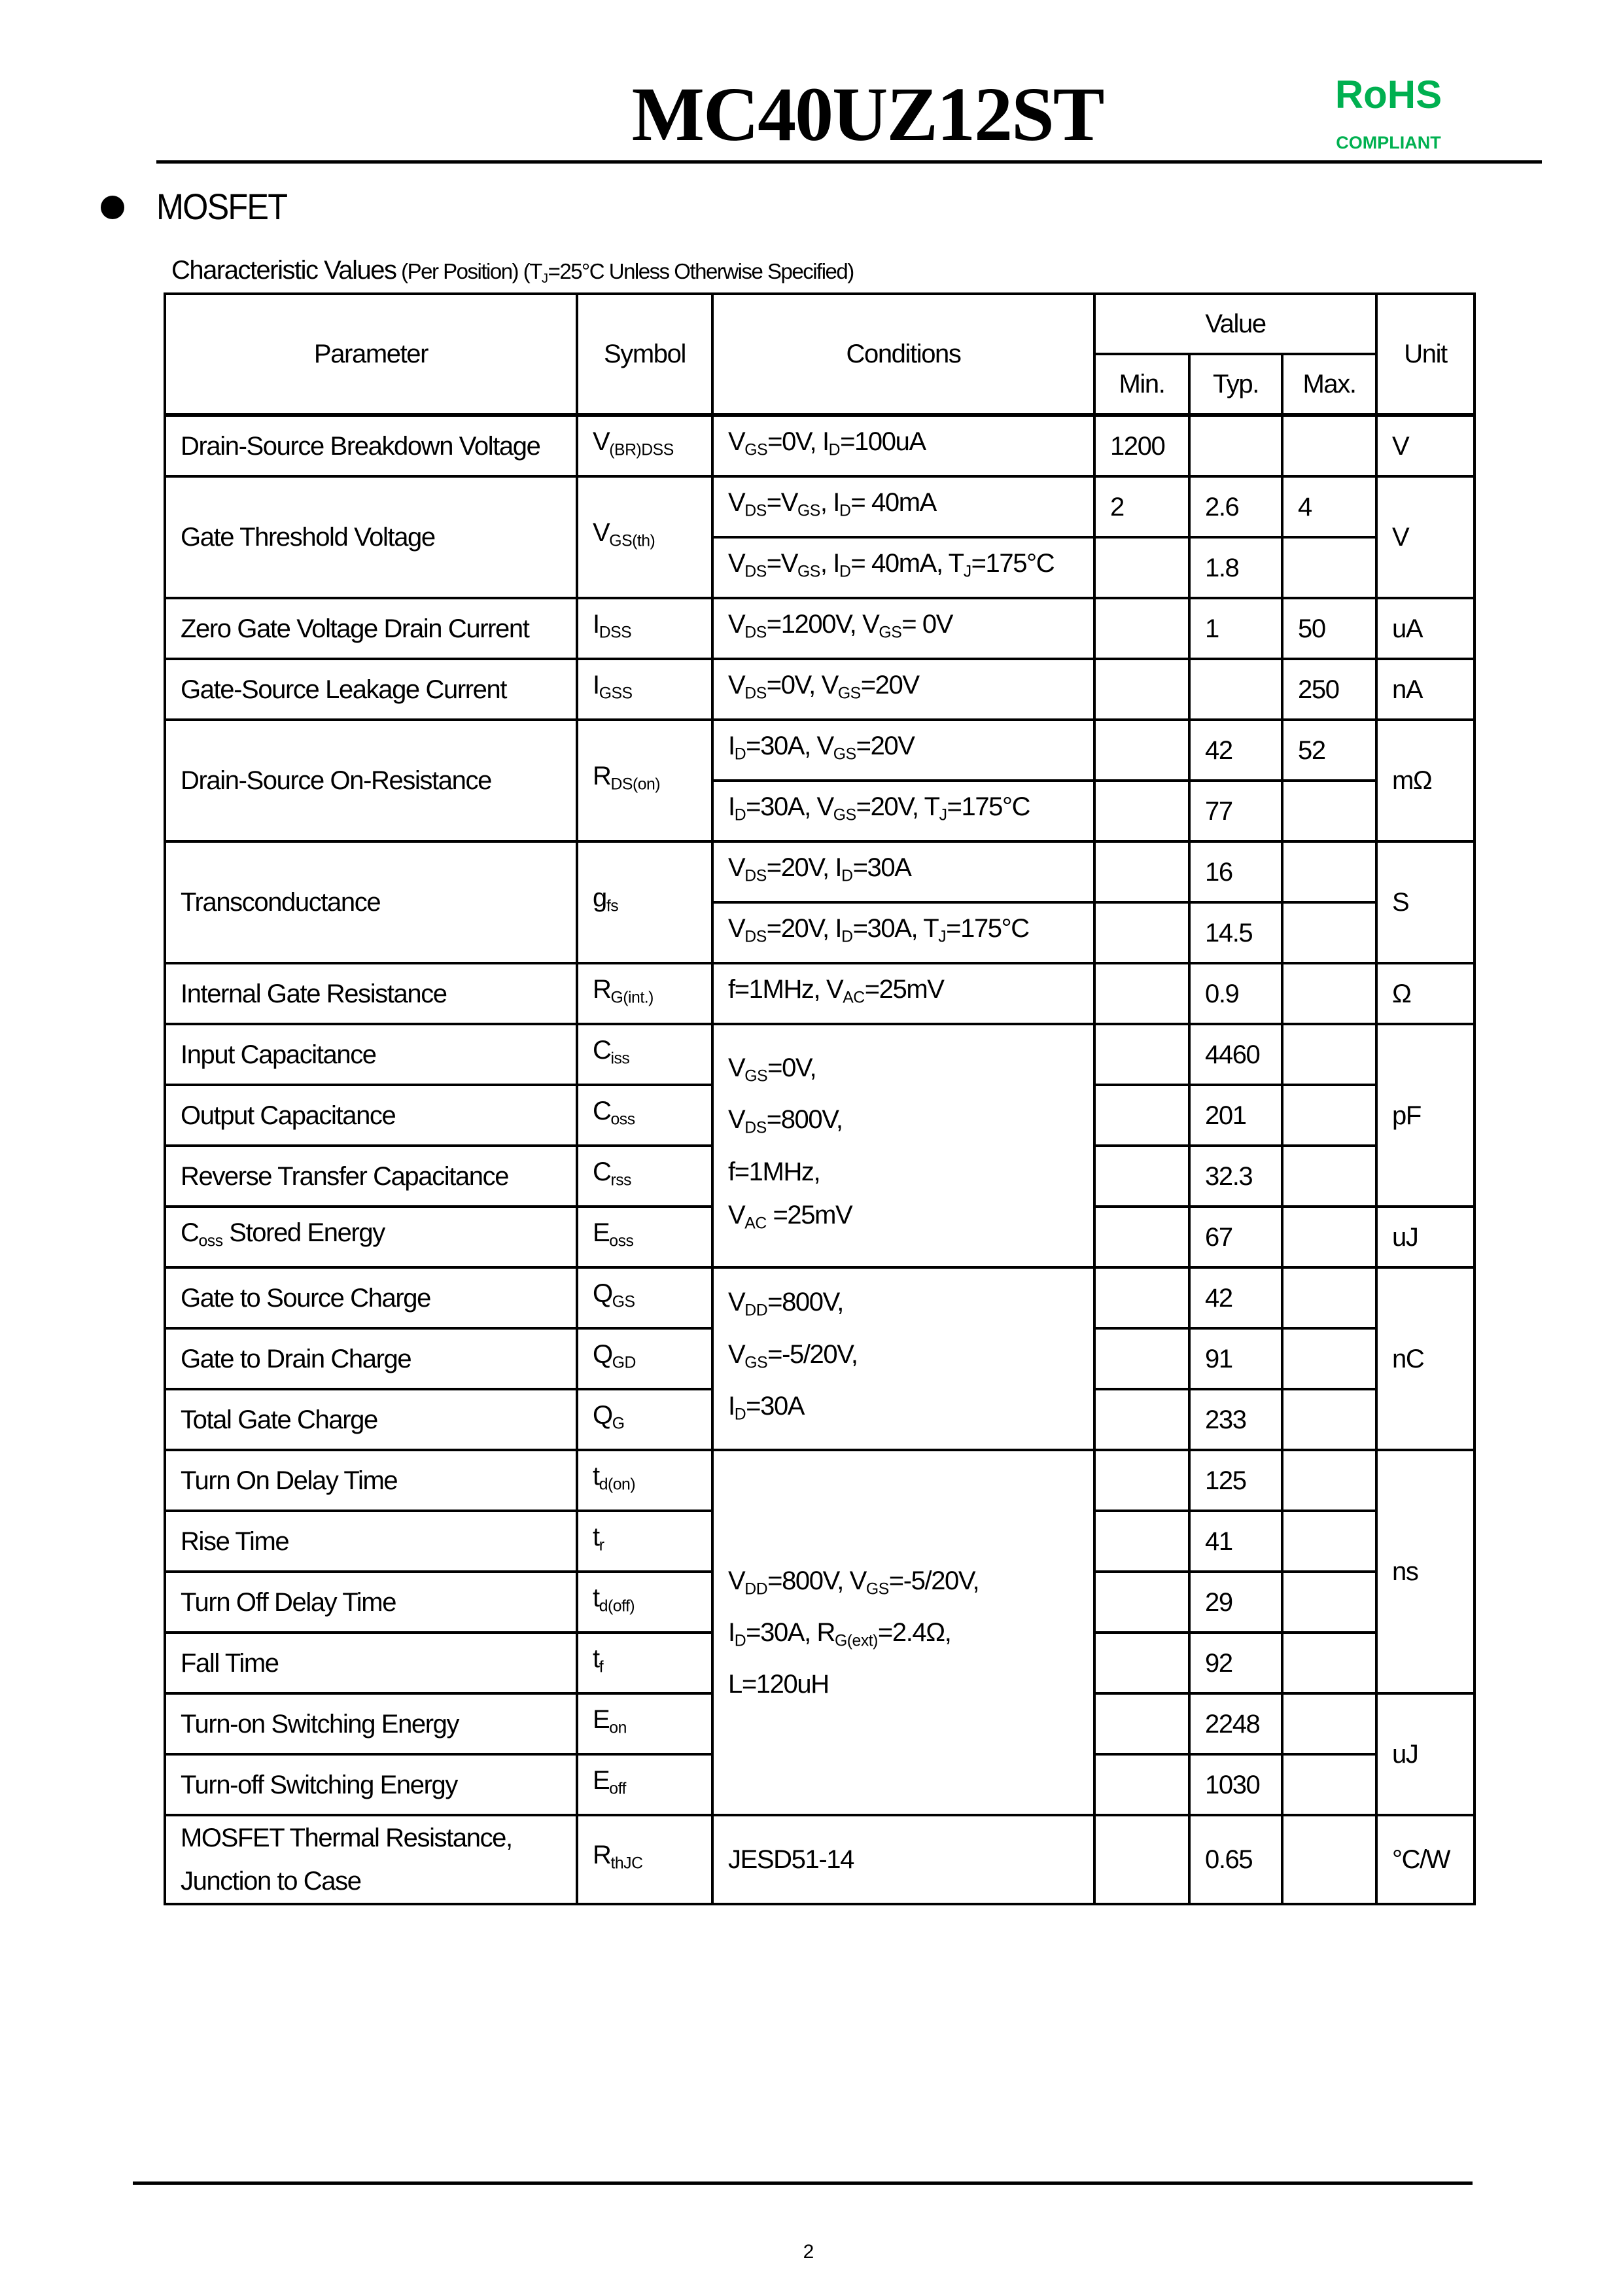 The height and width of the screenshot is (2296, 1623). What do you see at coordinates (645, 1176) in the screenshot?
I see `symbol-cell: Crss` at bounding box center [645, 1176].